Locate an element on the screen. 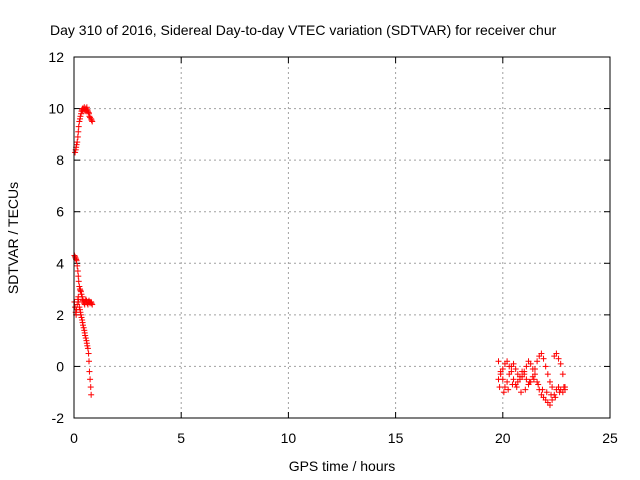 The width and height of the screenshot is (640, 480). x-tick-label: 25 is located at coordinates (610, 438).